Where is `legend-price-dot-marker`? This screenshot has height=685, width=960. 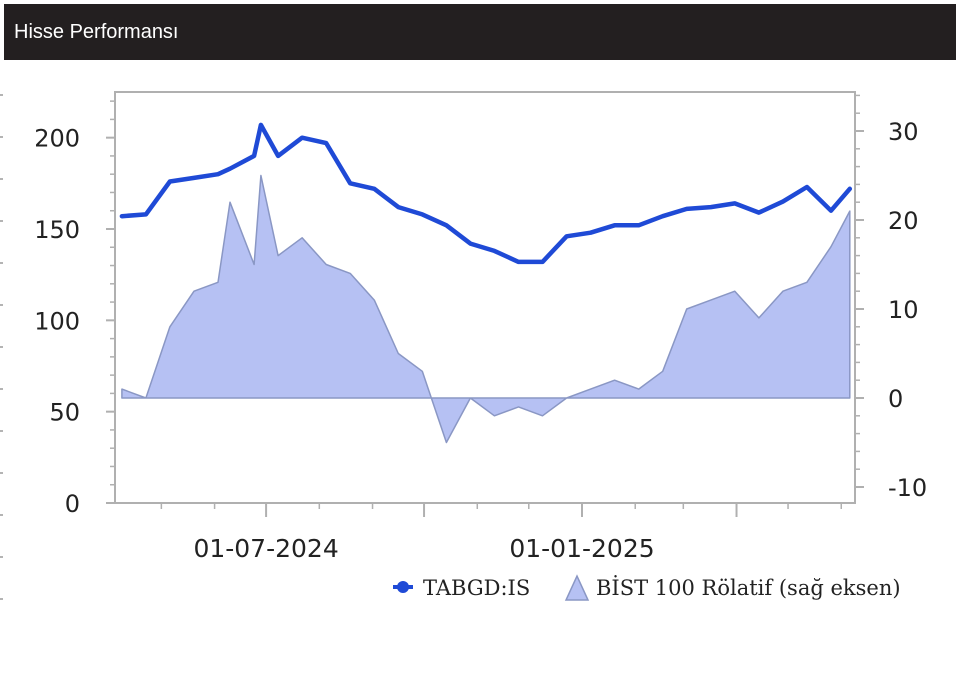 legend-price-dot-marker is located at coordinates (403, 587).